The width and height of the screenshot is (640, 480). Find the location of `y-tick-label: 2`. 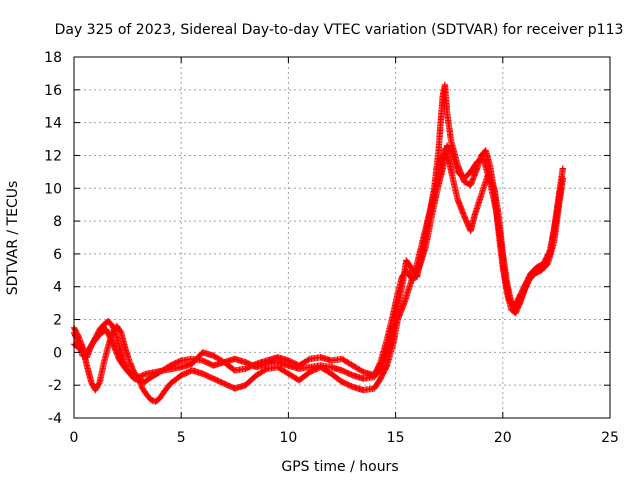

y-tick-label: 2 is located at coordinates (57, 321).